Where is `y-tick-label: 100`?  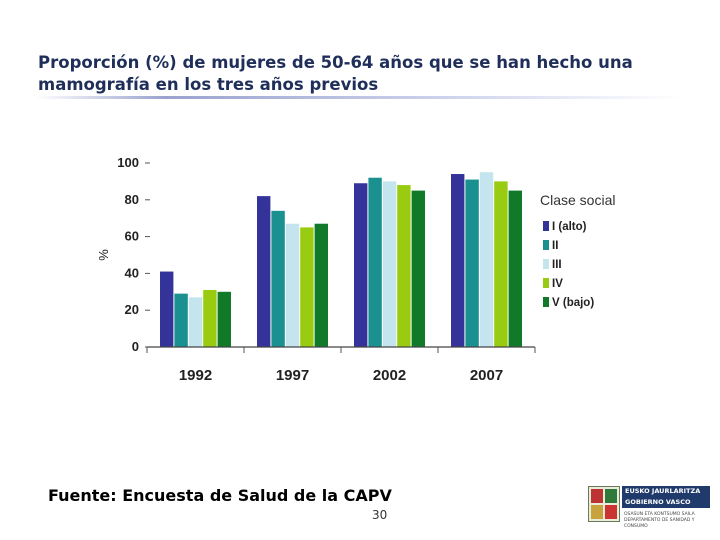 y-tick-label: 100 is located at coordinates (128, 162).